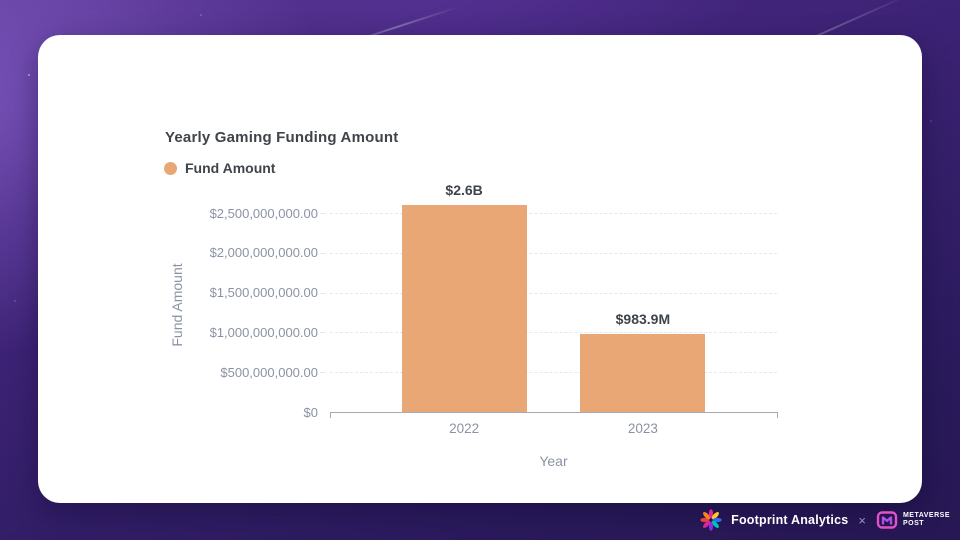 The width and height of the screenshot is (960, 540). Describe the element at coordinates (464, 428) in the screenshot. I see `x-tick-label: 2022` at that location.